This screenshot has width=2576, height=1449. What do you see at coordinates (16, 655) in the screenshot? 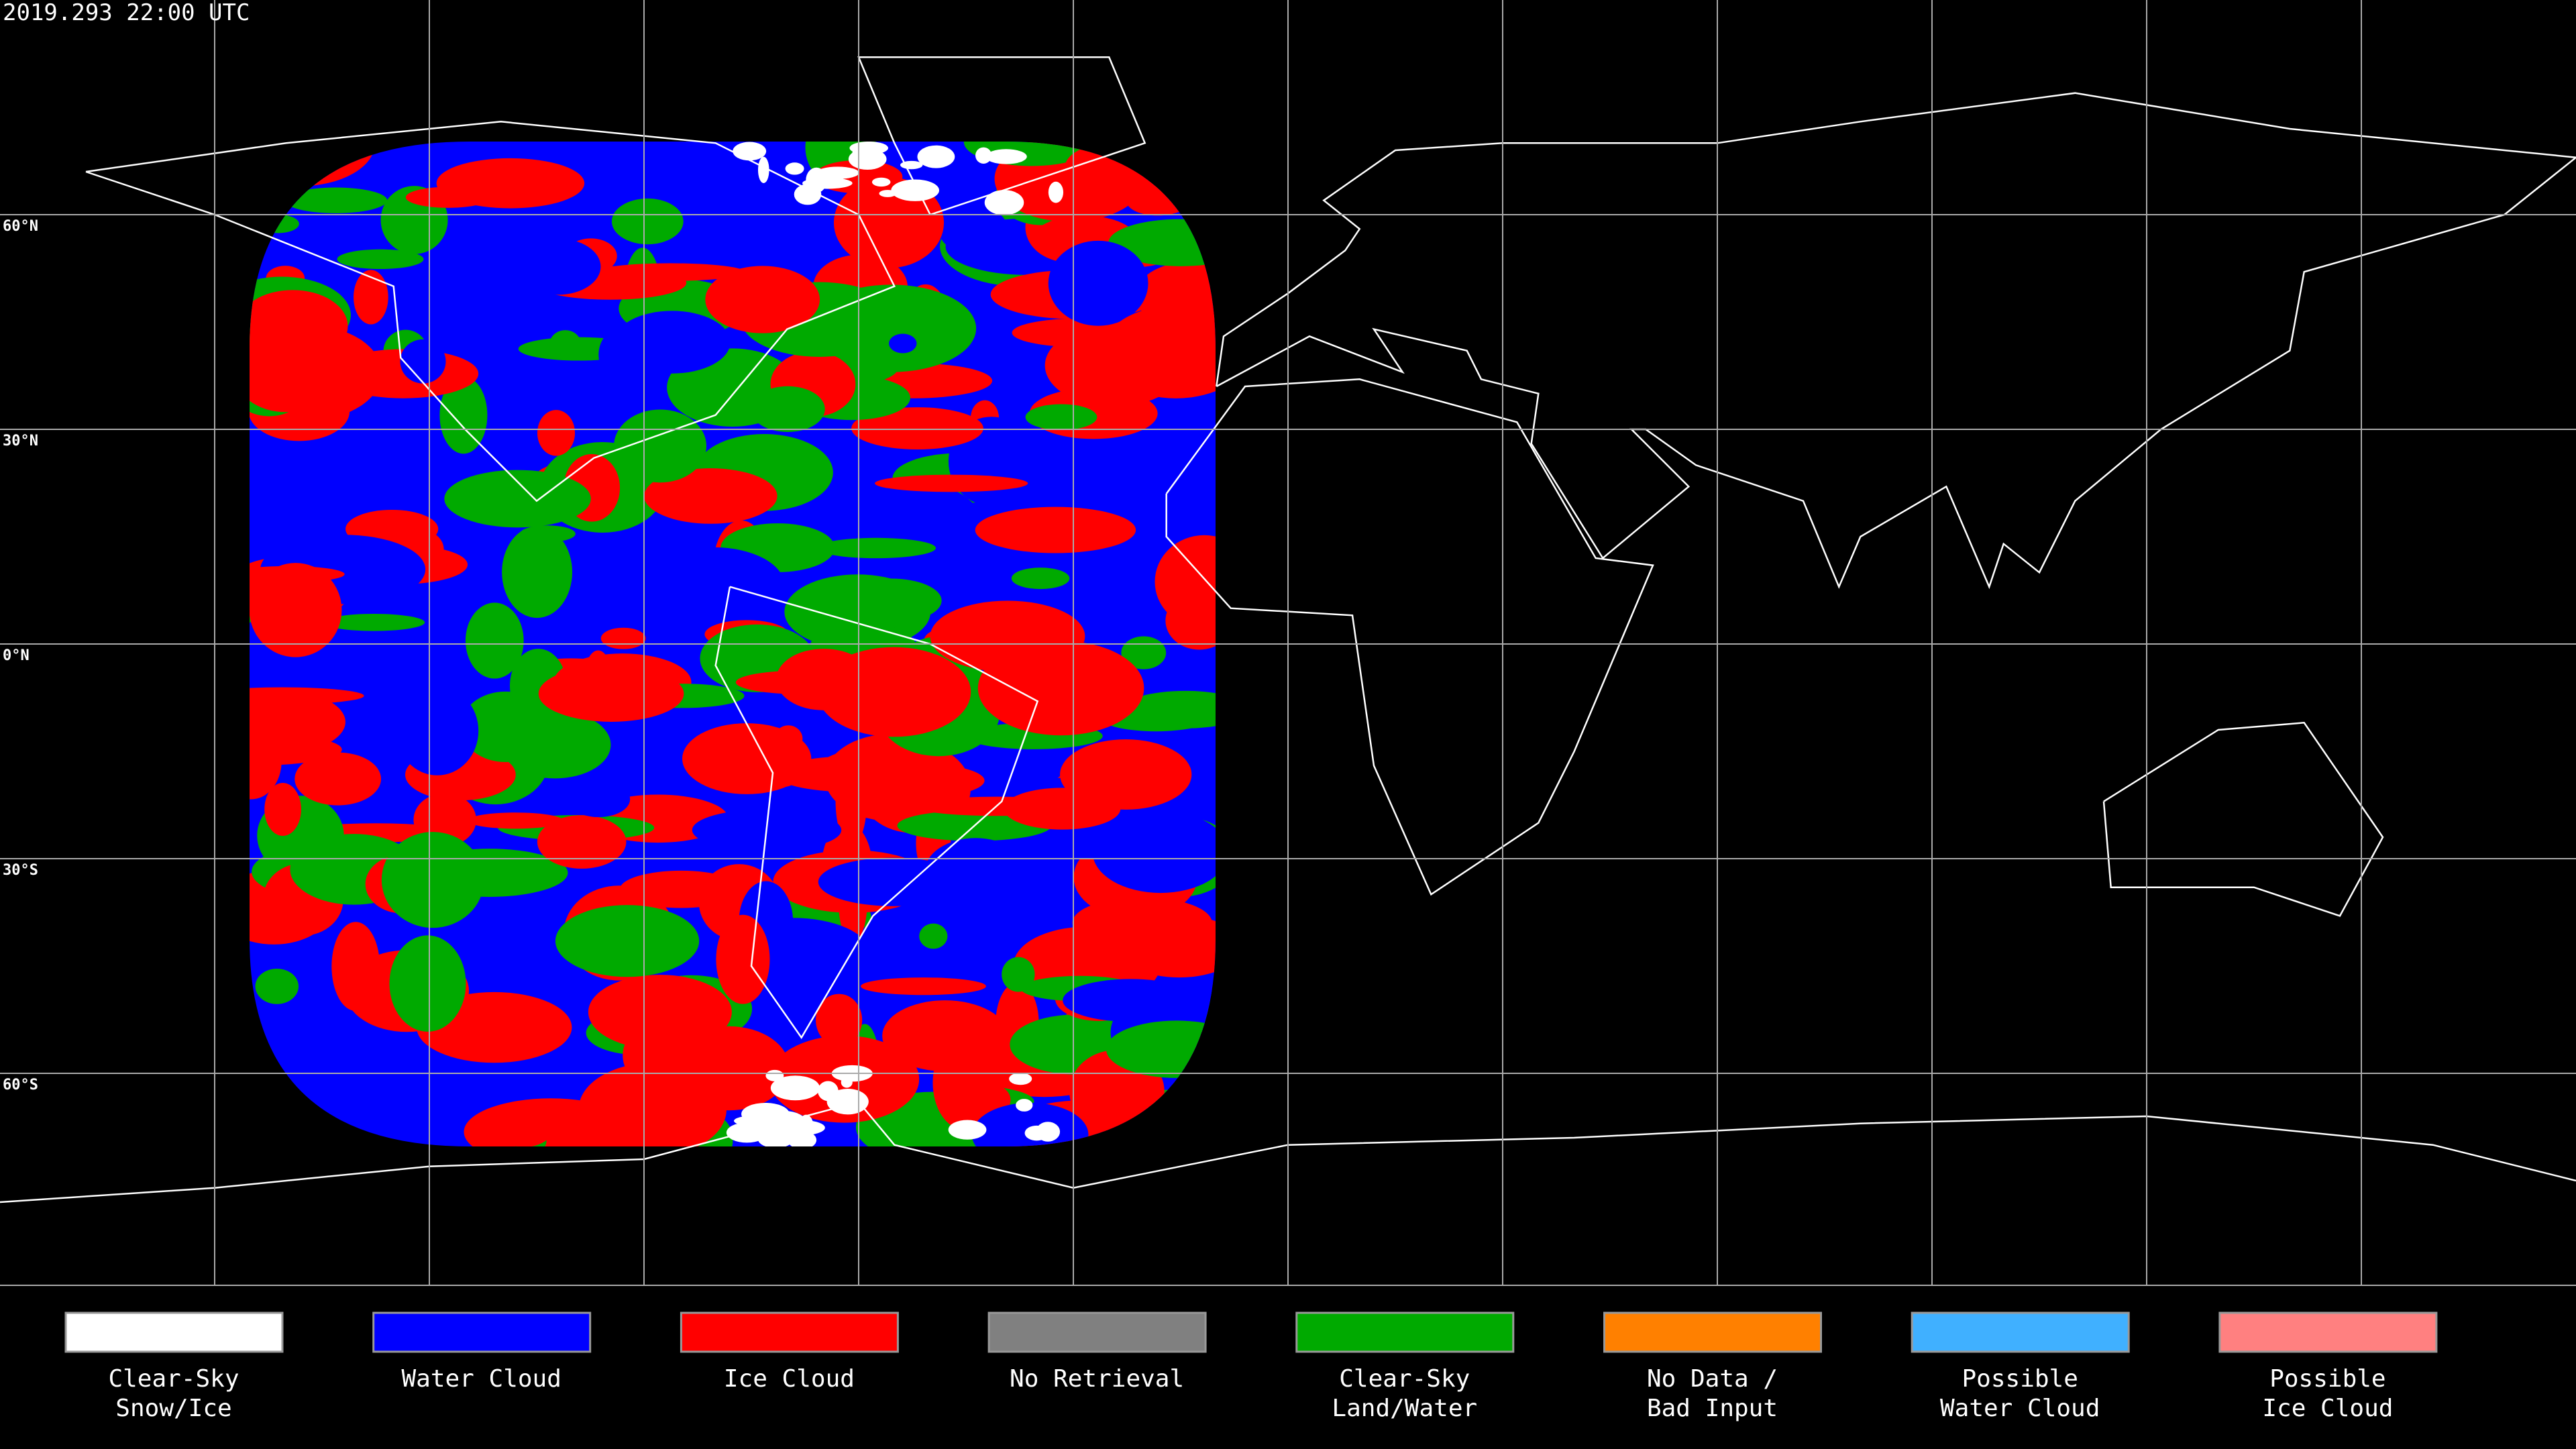
I see `latitude-label: 0°N` at bounding box center [16, 655].